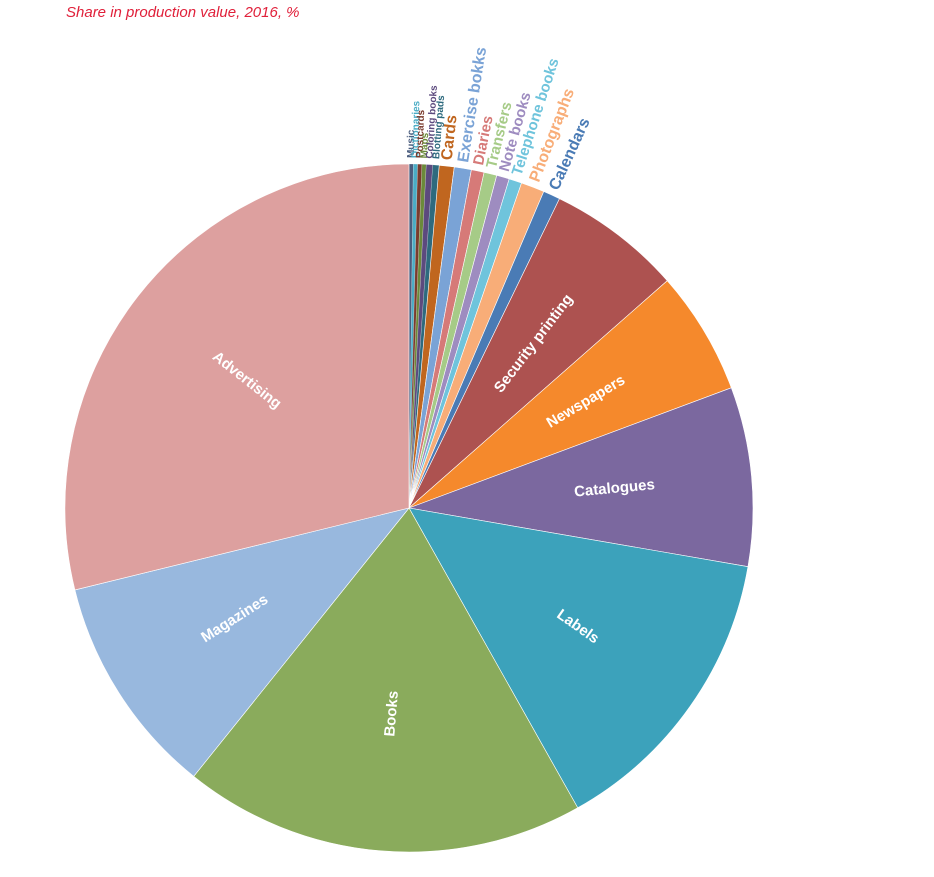  I want to click on slice-label-maps: Maps, so click(425, 145).